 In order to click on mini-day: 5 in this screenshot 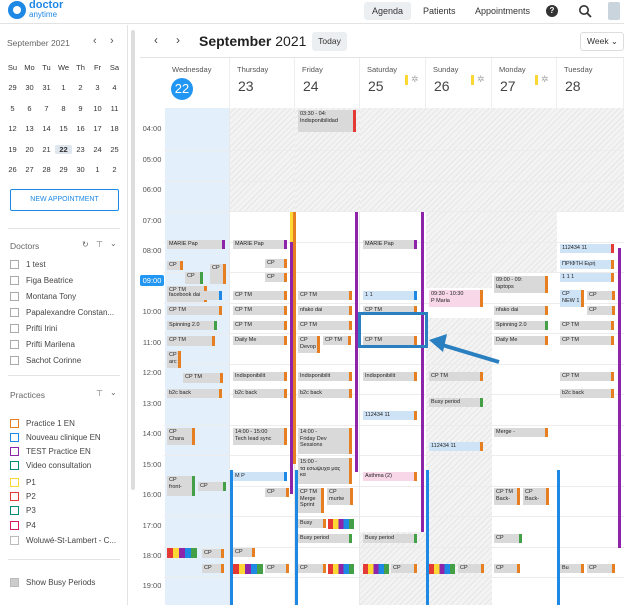, I will do `click(12, 108)`.